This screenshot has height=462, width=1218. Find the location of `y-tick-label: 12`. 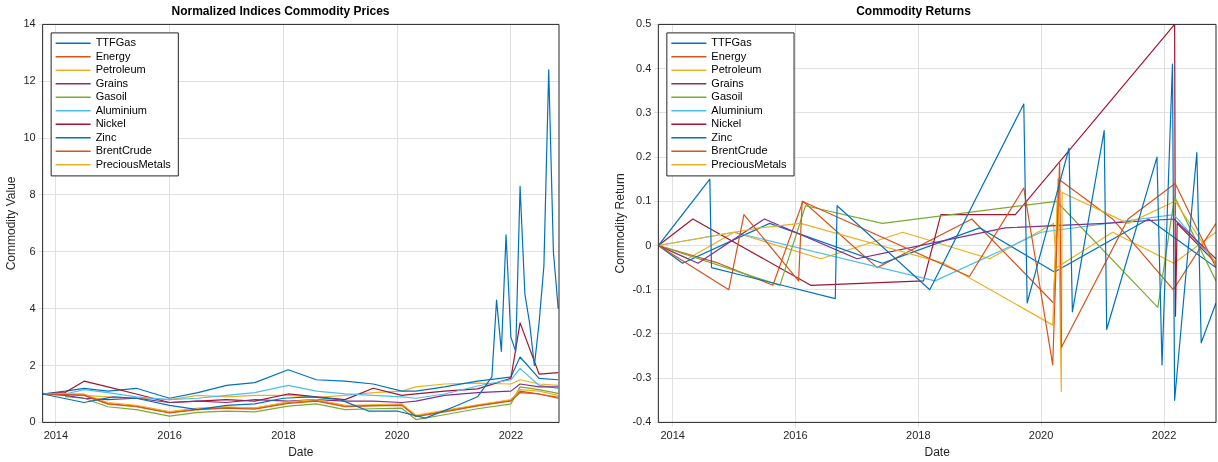

y-tick-label: 12 is located at coordinates (29, 80).